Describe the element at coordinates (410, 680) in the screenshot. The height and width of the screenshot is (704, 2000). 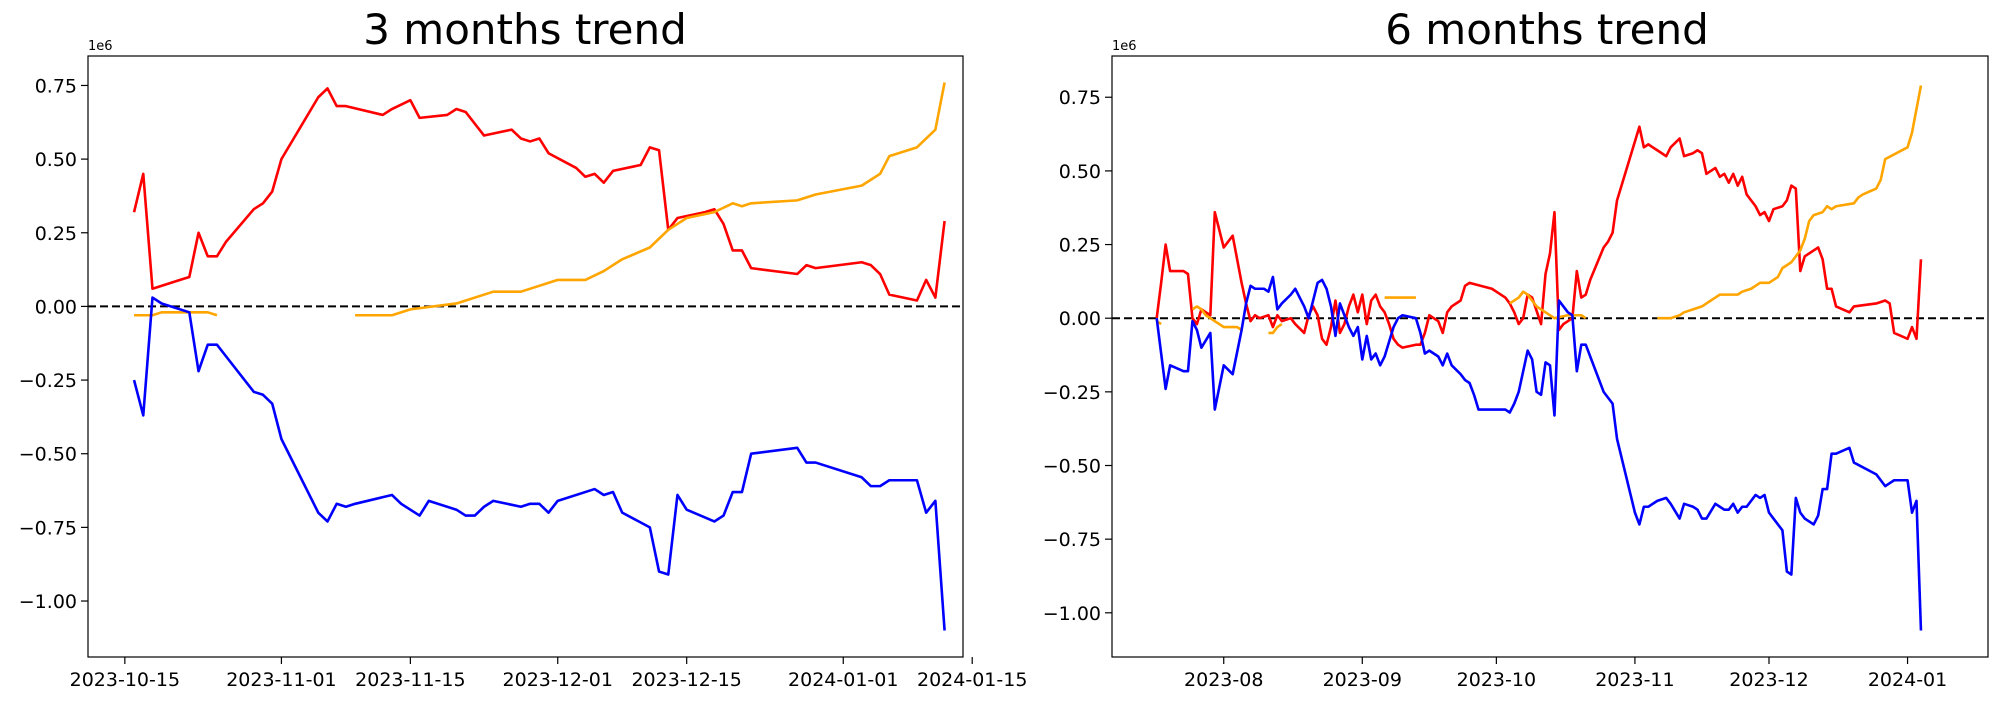
I see `x-tick-label: 2023-11-15` at that location.